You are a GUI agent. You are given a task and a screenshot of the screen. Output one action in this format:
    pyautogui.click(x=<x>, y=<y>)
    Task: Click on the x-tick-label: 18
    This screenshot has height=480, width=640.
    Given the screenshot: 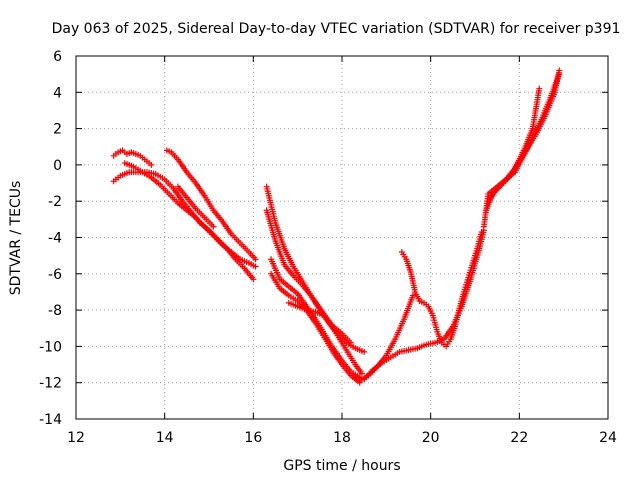 What is the action you would take?
    pyautogui.click(x=342, y=438)
    